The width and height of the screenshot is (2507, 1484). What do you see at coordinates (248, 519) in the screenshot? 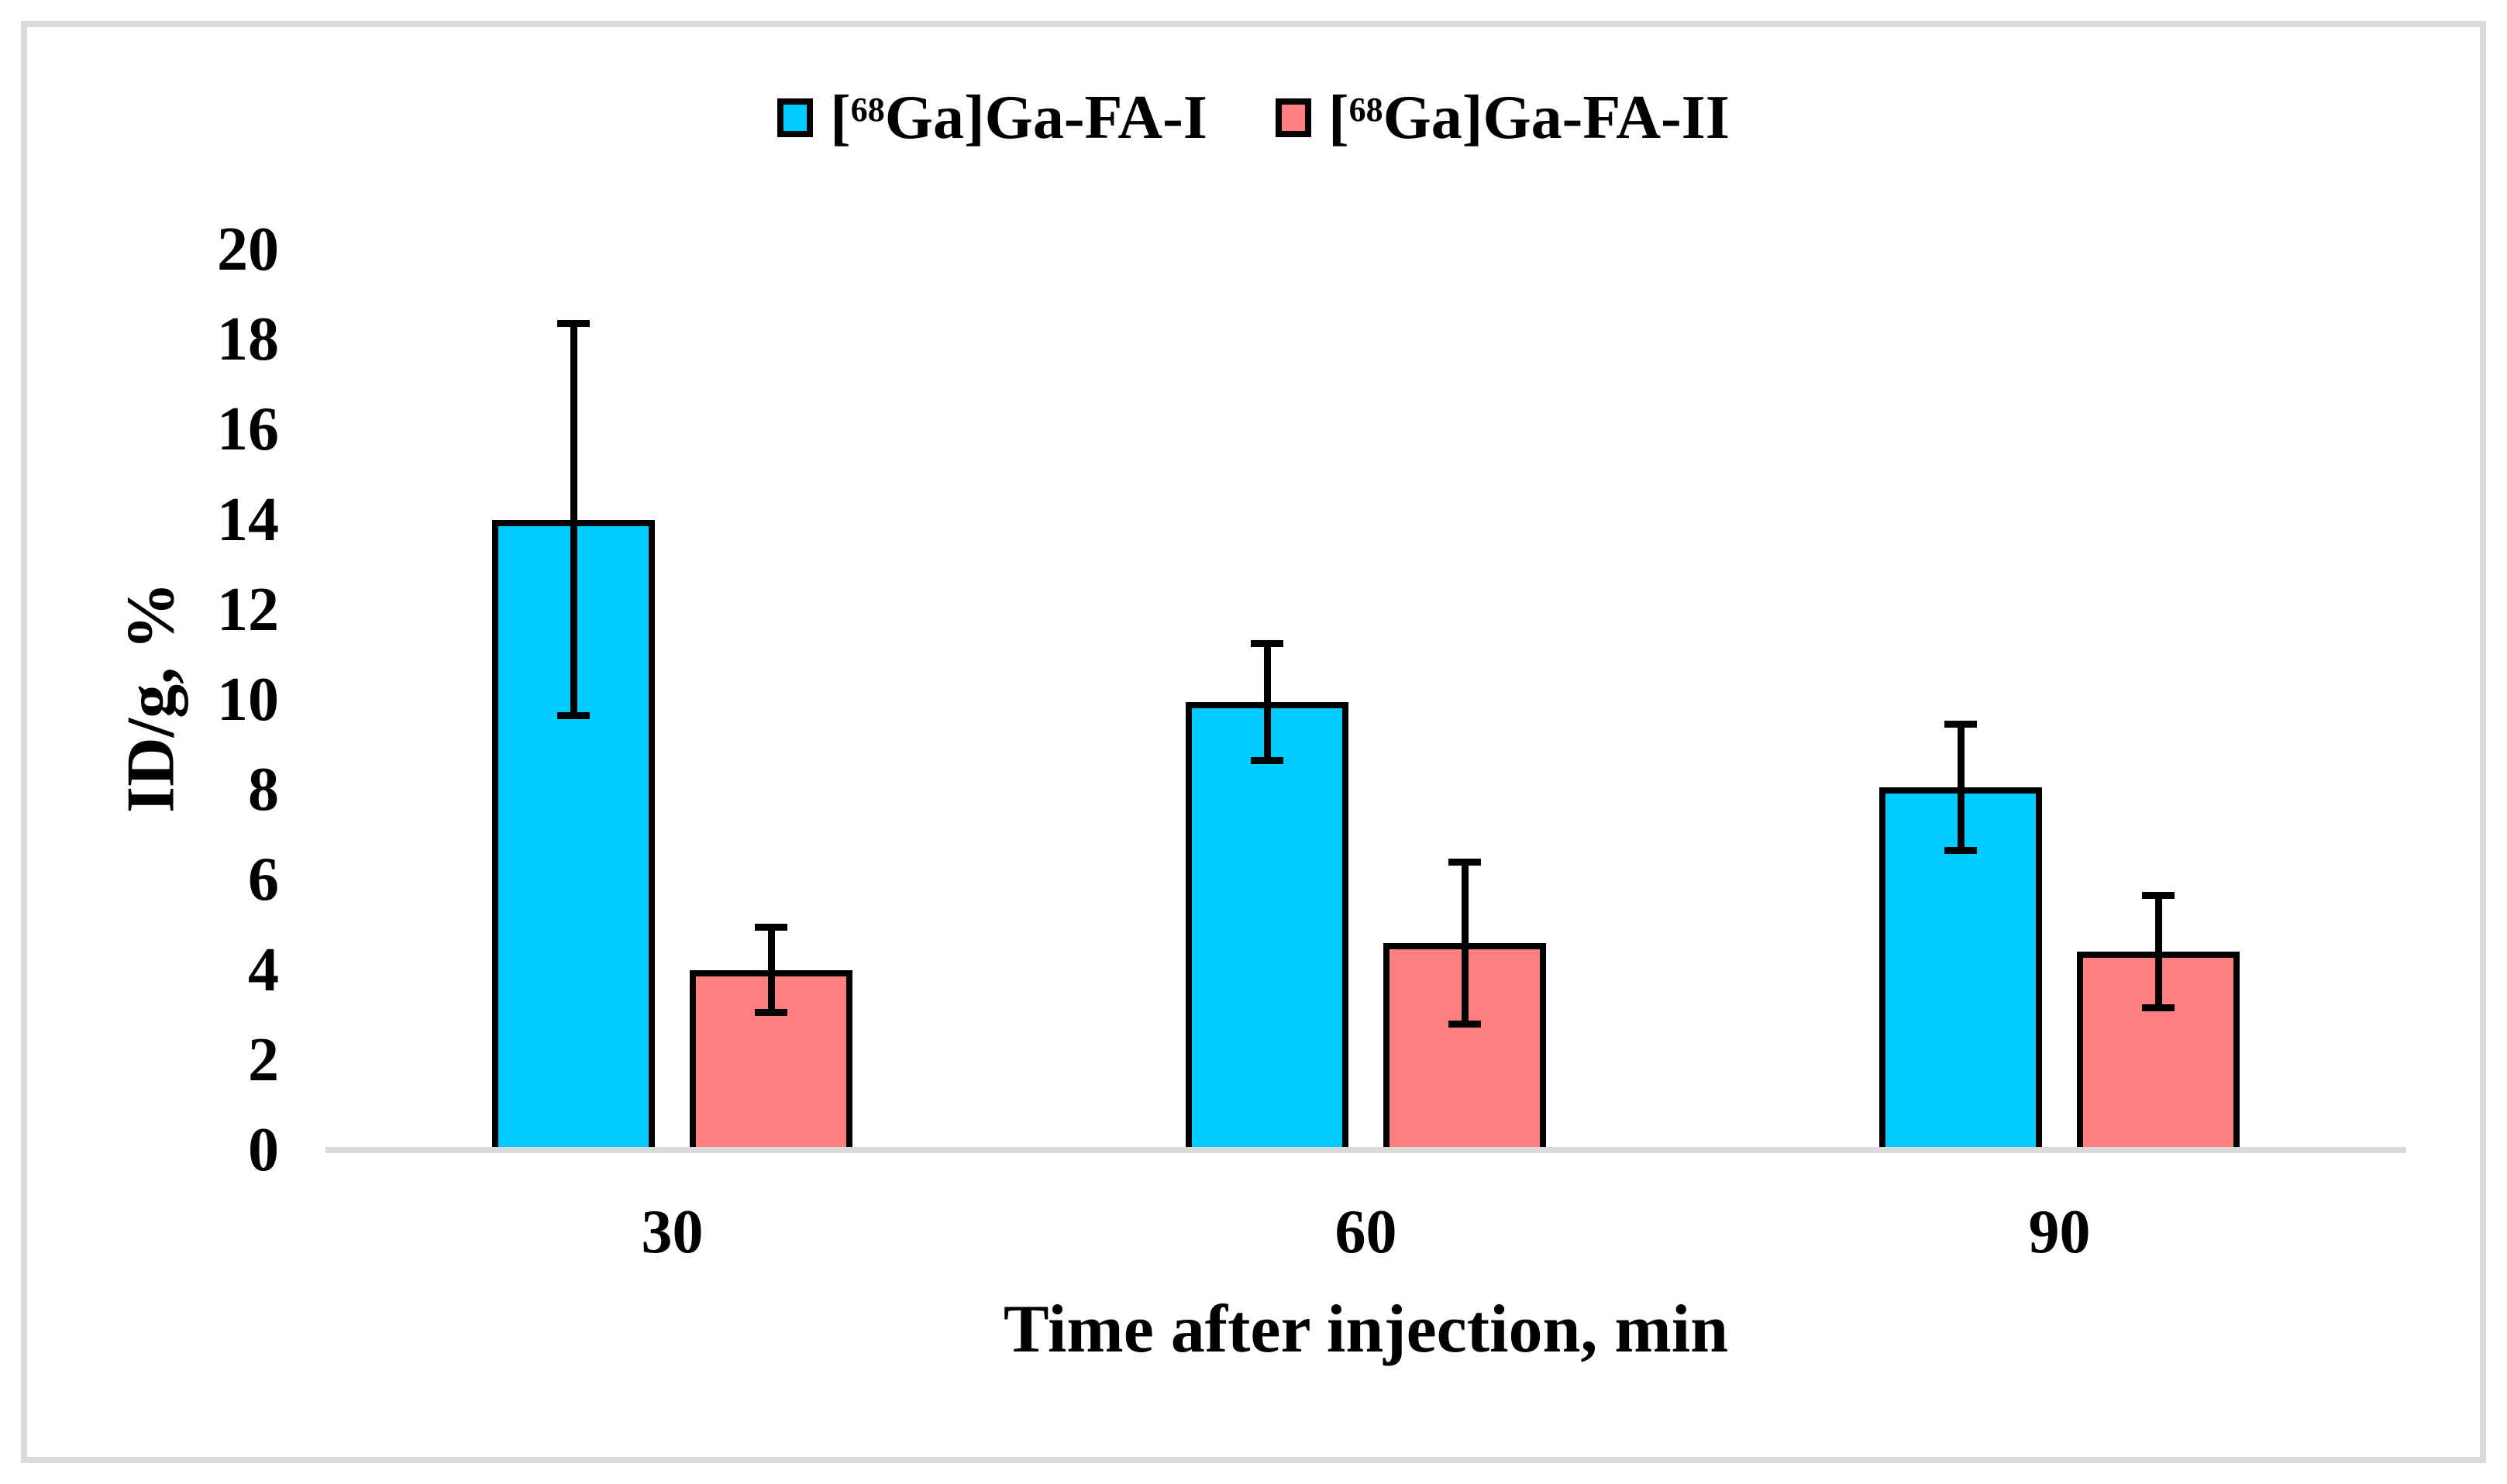
I see `y-tick-label: 14` at bounding box center [248, 519].